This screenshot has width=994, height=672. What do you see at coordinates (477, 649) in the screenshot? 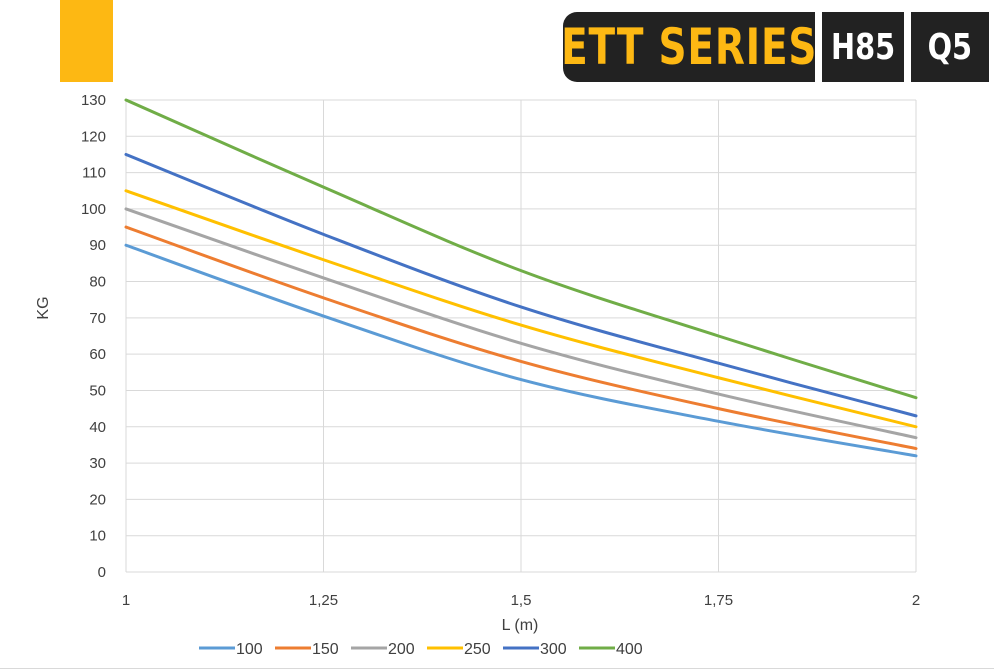
I see `legend-label-250: 250` at bounding box center [477, 649].